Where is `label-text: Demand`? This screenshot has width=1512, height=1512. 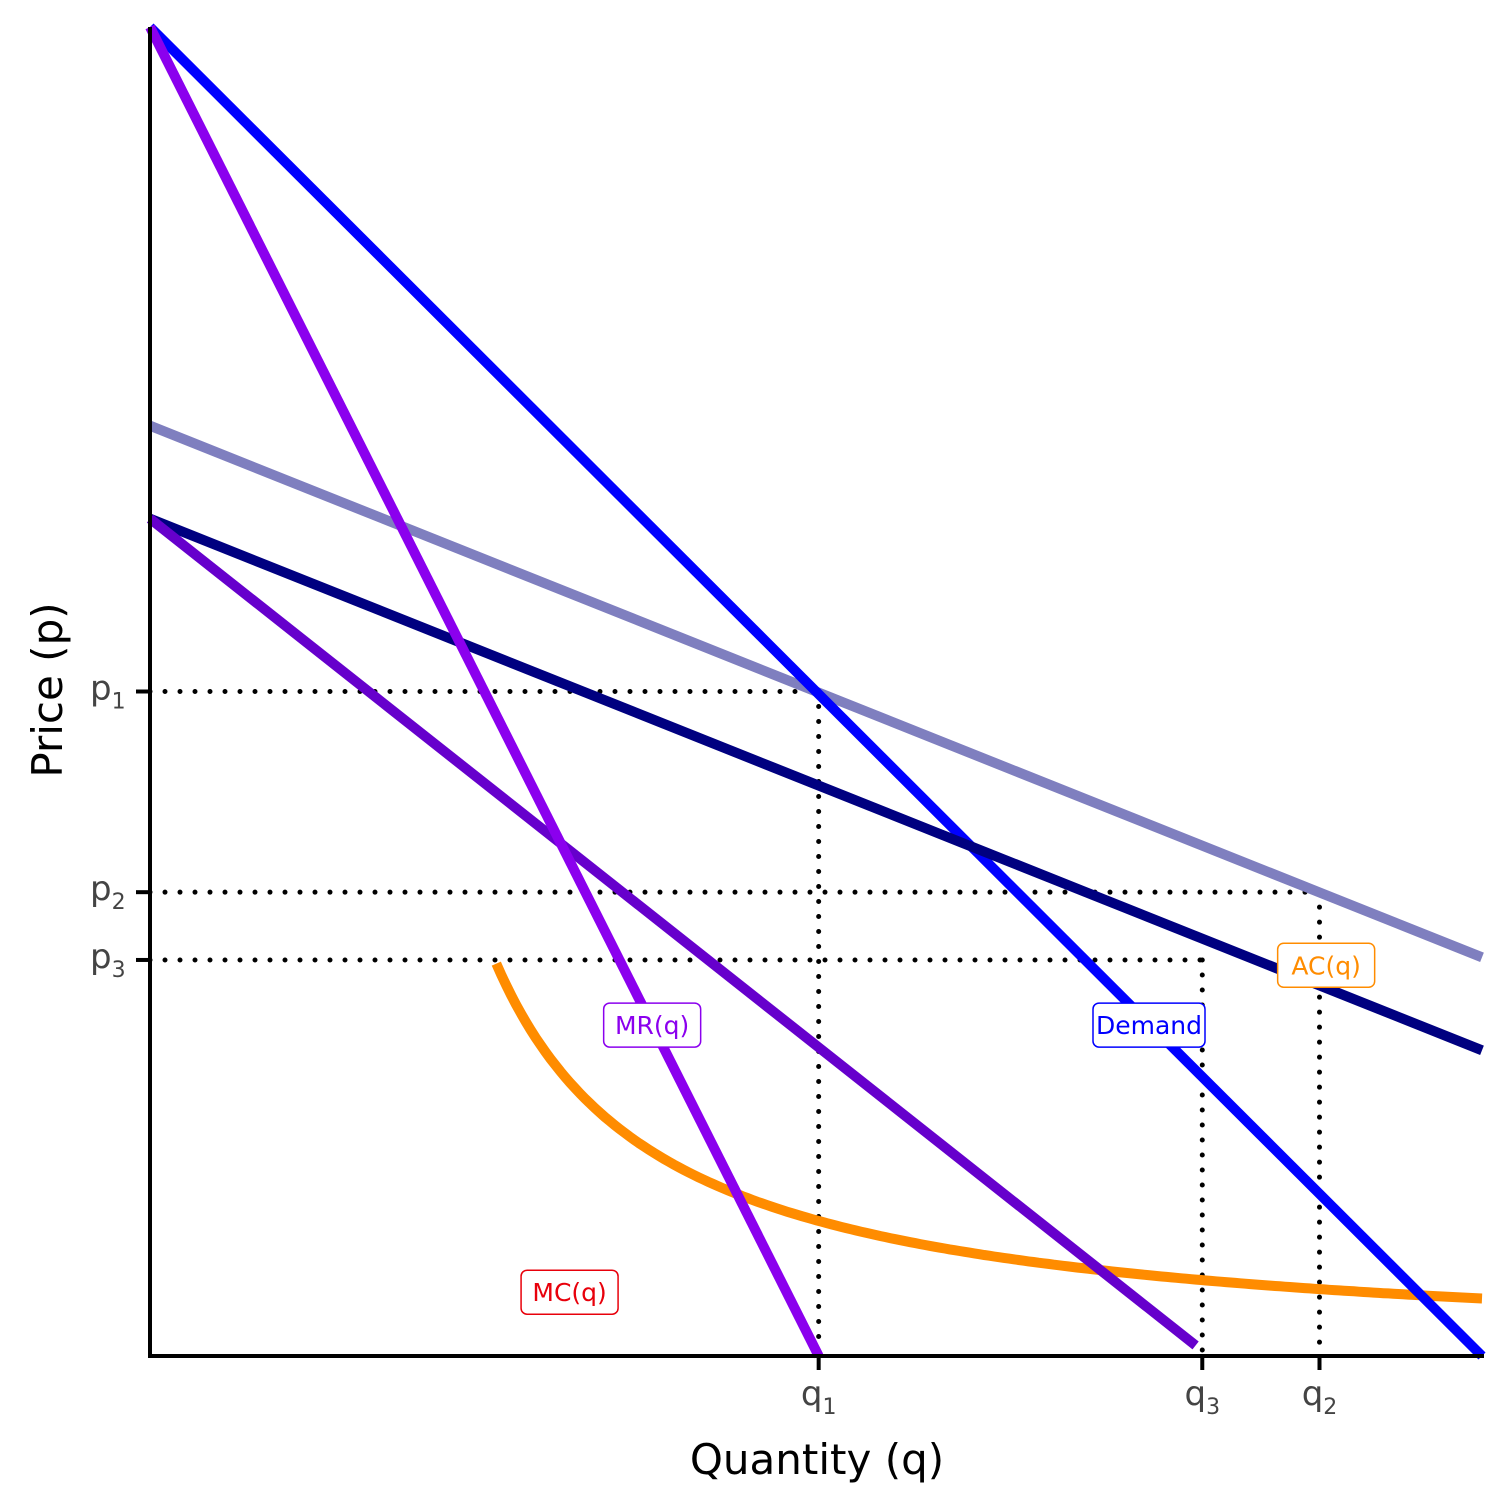 label-text: Demand is located at coordinates (1149, 1025).